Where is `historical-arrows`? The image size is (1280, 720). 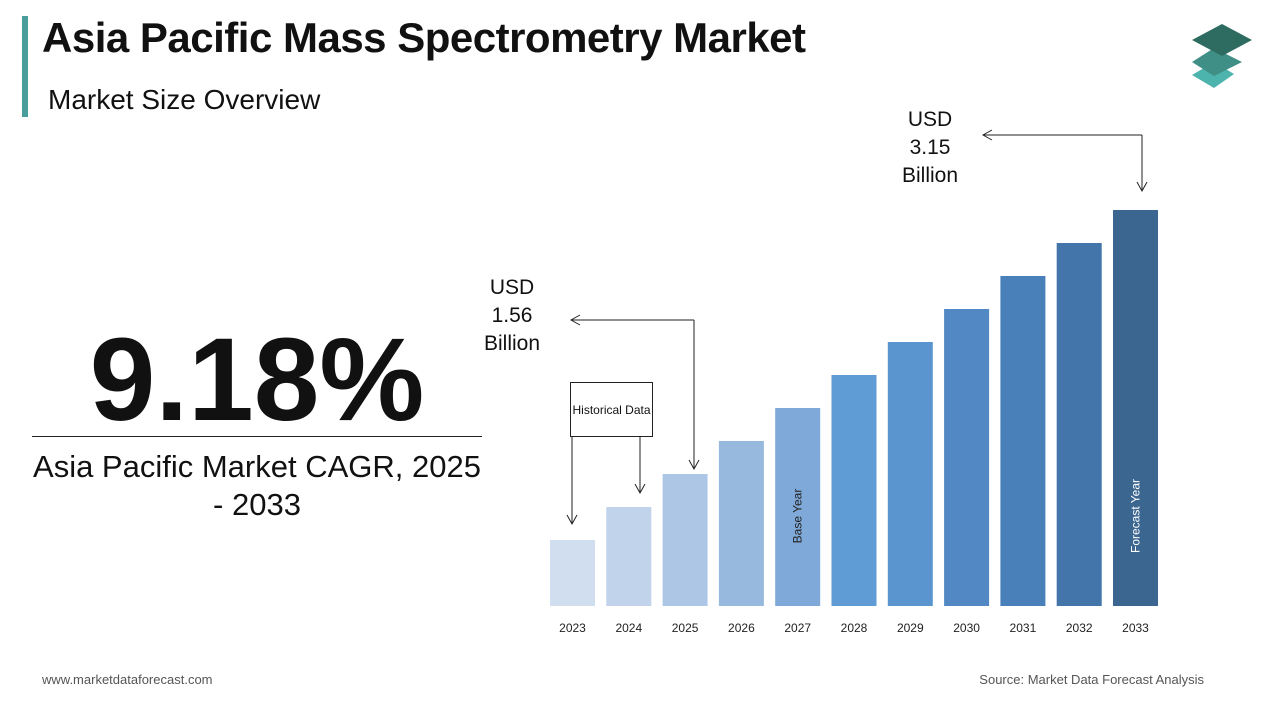 historical-arrows is located at coordinates (606, 481).